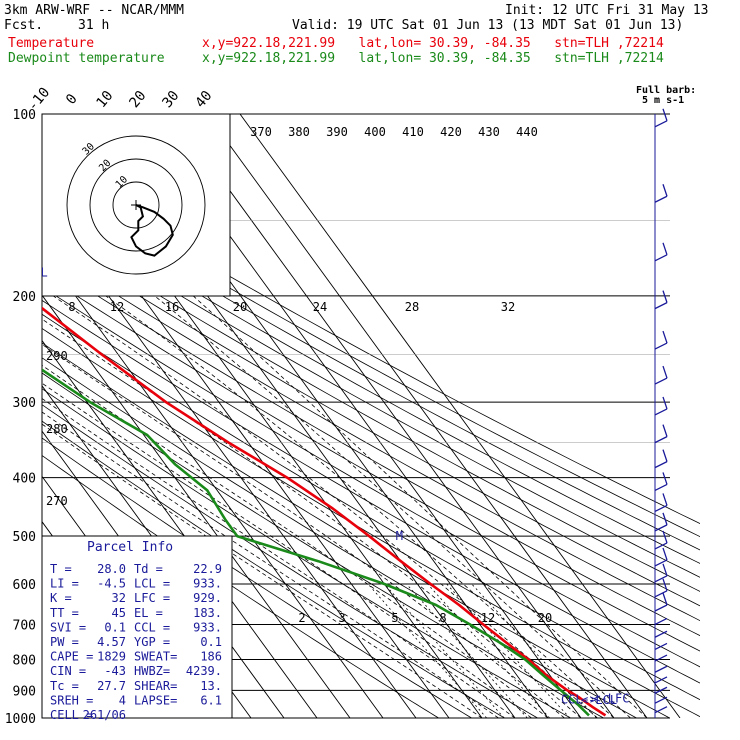 The image size is (740, 740). What do you see at coordinates (148, 569) in the screenshot?
I see `parcel-label-2: Td =` at bounding box center [148, 569].